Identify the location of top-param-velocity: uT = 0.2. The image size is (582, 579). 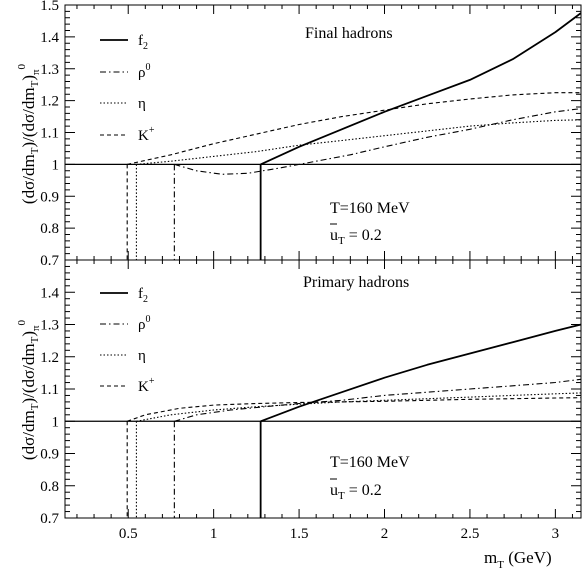
(356, 237).